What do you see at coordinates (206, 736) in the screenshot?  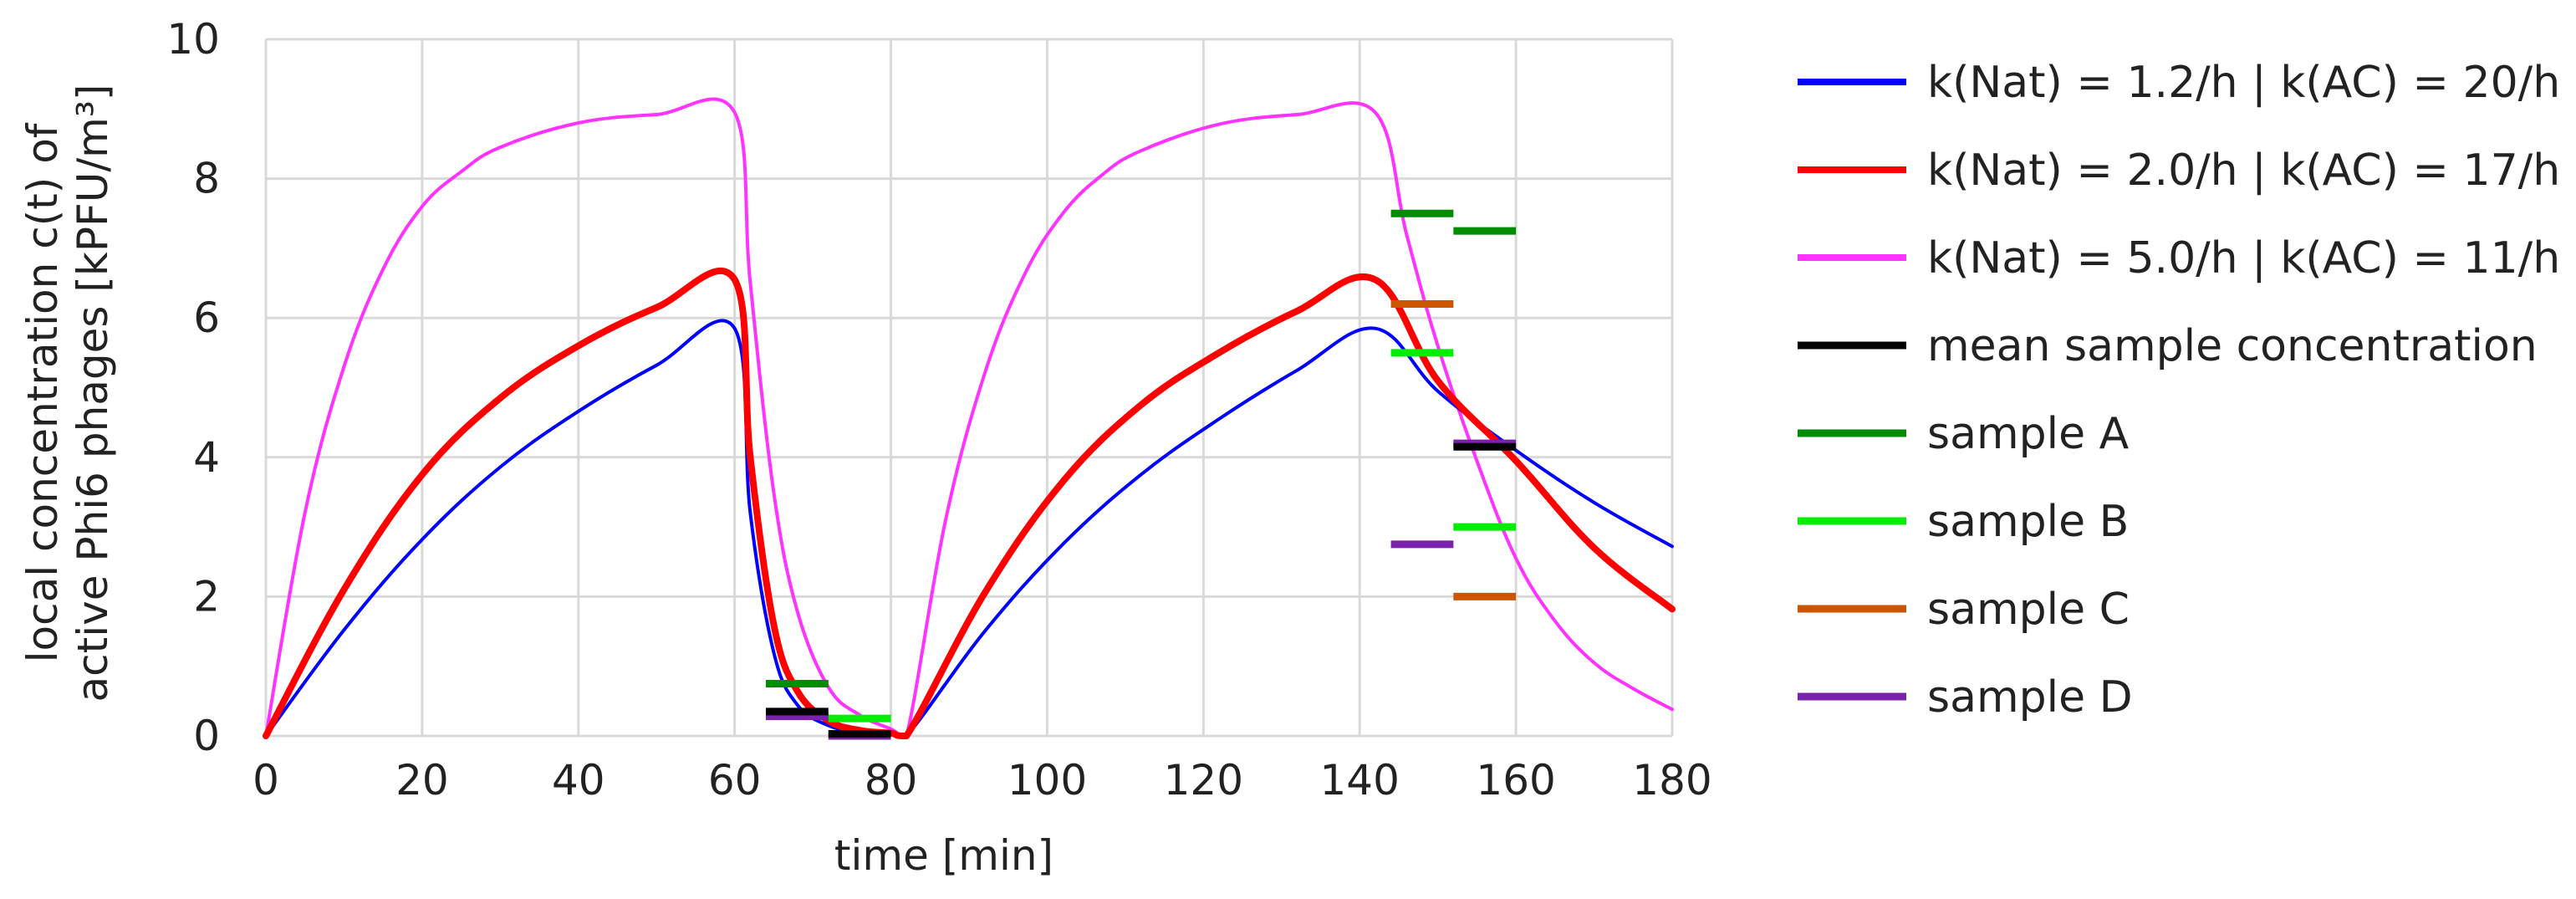 I see `y-tick-label: 0` at bounding box center [206, 736].